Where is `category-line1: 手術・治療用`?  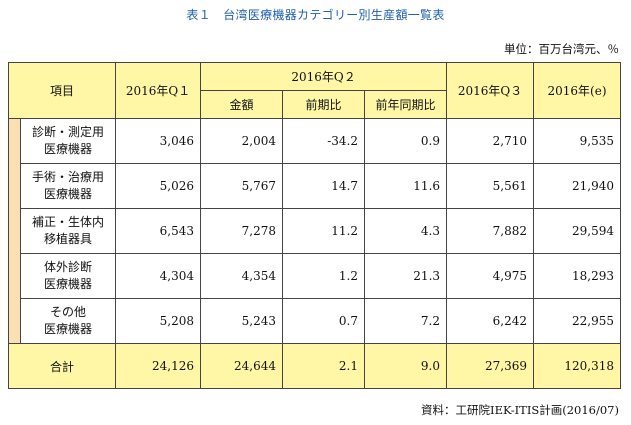
category-line1: 手術・治療用 is located at coordinates (68, 177).